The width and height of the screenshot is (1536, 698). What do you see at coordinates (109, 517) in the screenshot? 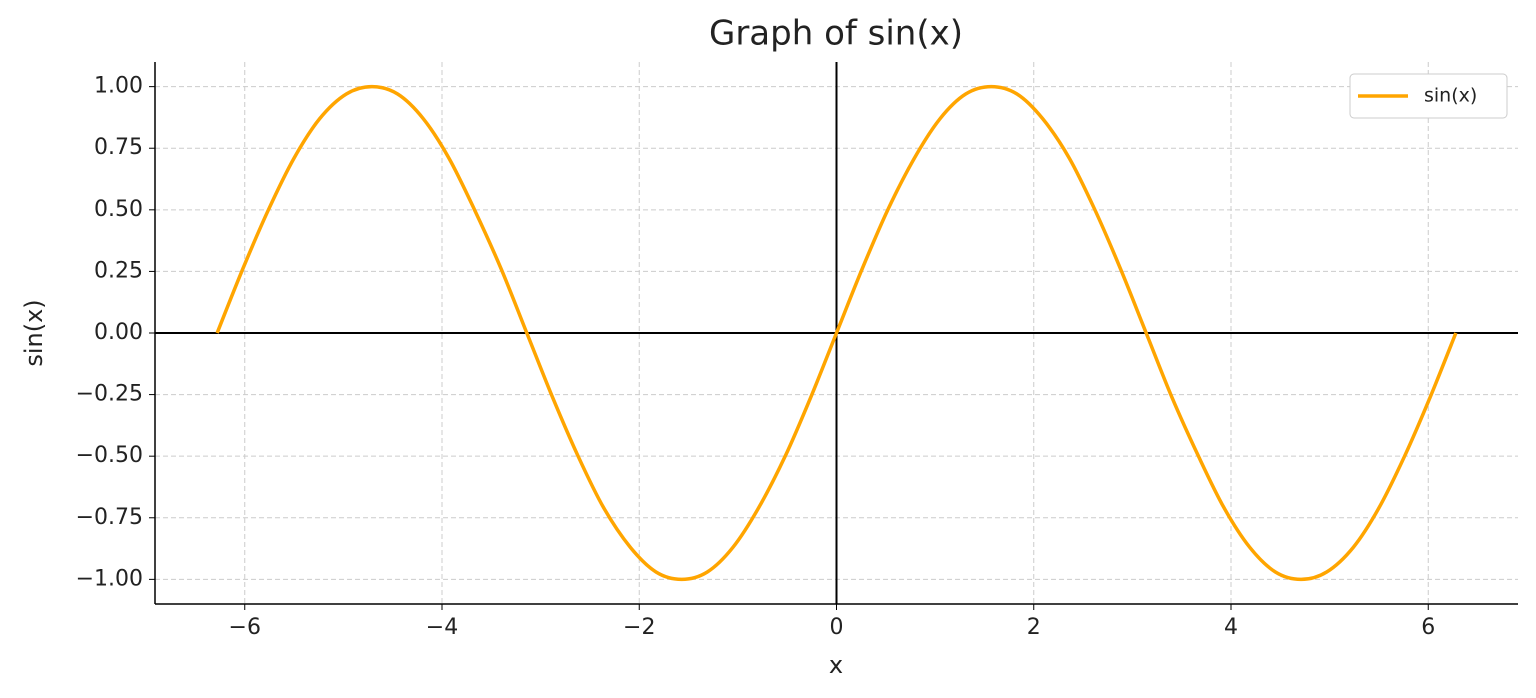
I see `y-tick-label: −0.75` at bounding box center [109, 517].